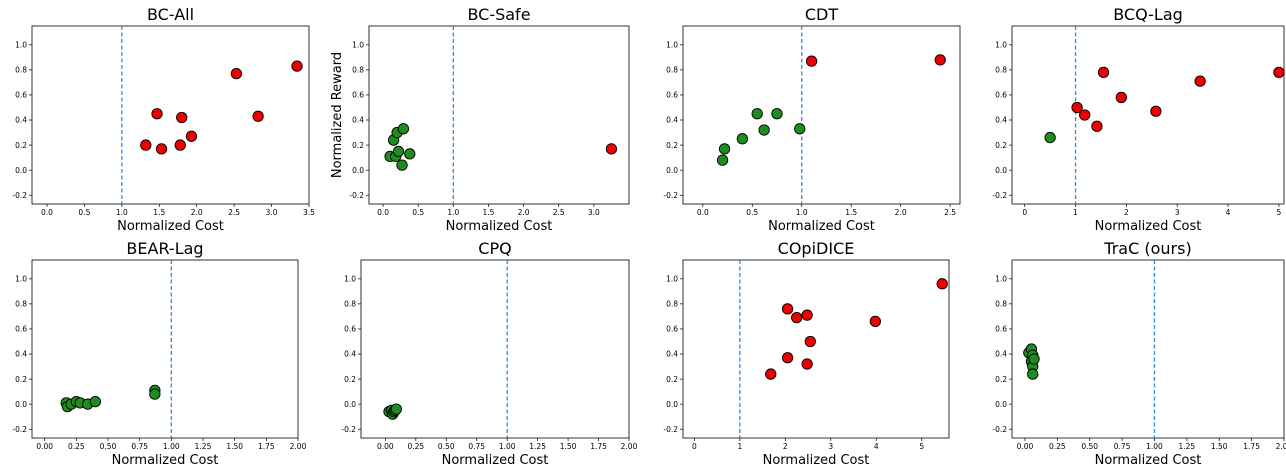 The width and height of the screenshot is (1286, 464). What do you see at coordinates (1024, 212) in the screenshot?
I see `x-tick-label: 0` at bounding box center [1024, 212].